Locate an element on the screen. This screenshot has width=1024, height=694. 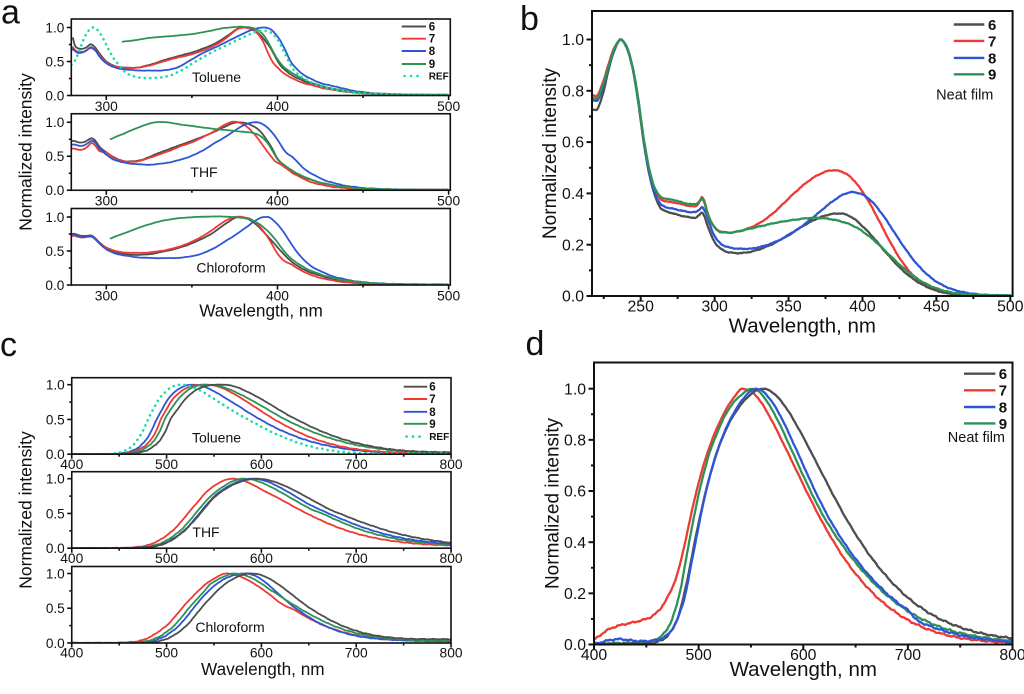
svg-text: 250 is located at coordinates (641, 306).